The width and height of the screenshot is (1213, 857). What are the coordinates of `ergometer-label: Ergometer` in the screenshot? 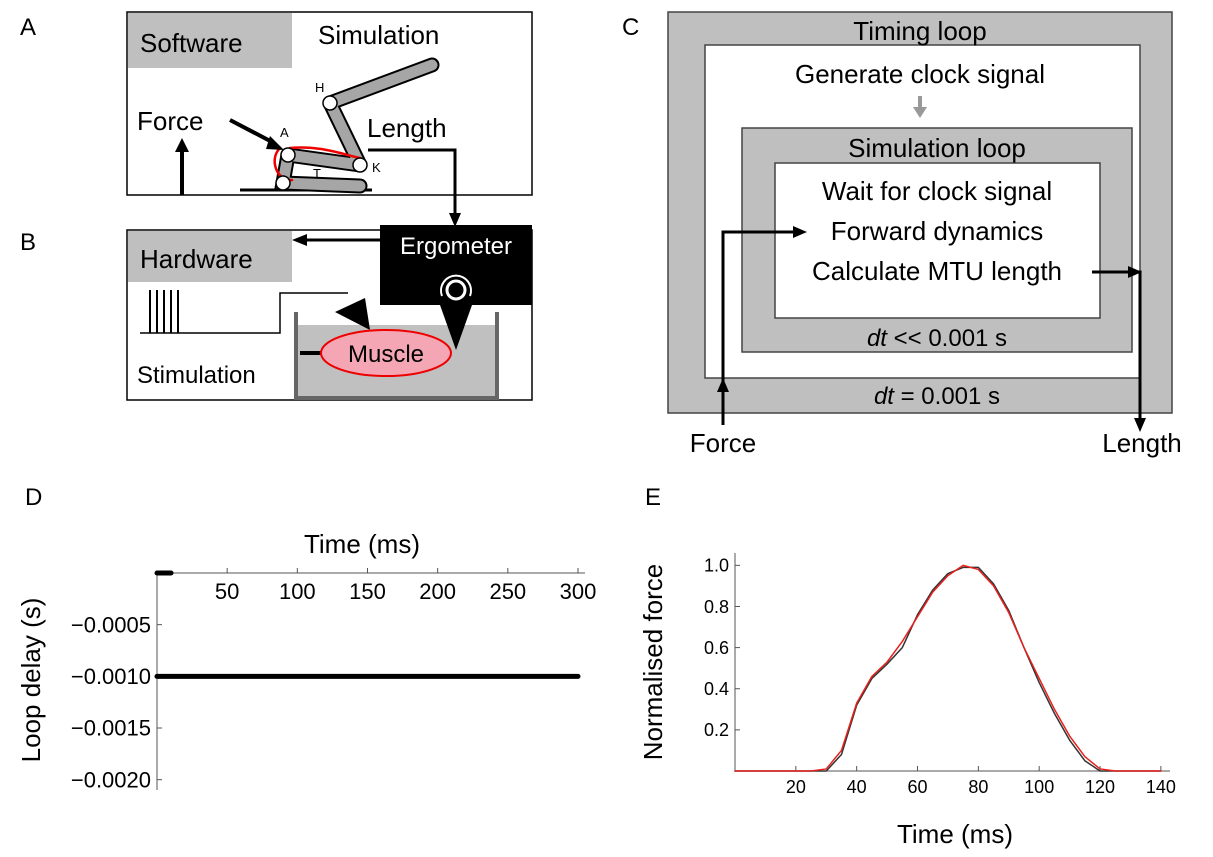 It's located at (456, 246).